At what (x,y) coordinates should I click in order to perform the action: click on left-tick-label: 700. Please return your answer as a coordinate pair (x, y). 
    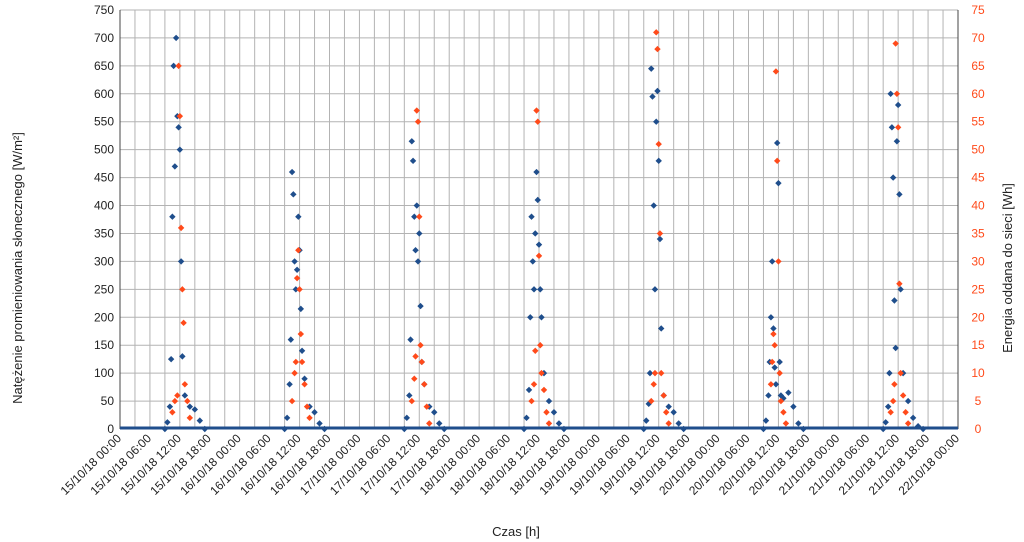
    Looking at the image, I should click on (104, 38).